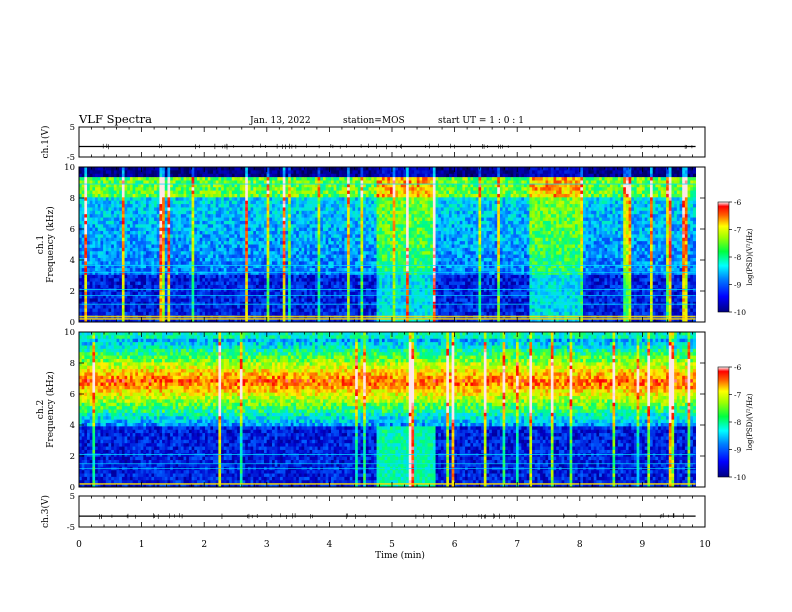 This screenshot has width=792, height=612. What do you see at coordinates (455, 545) in the screenshot?
I see `x-tick-label: 6` at bounding box center [455, 545].